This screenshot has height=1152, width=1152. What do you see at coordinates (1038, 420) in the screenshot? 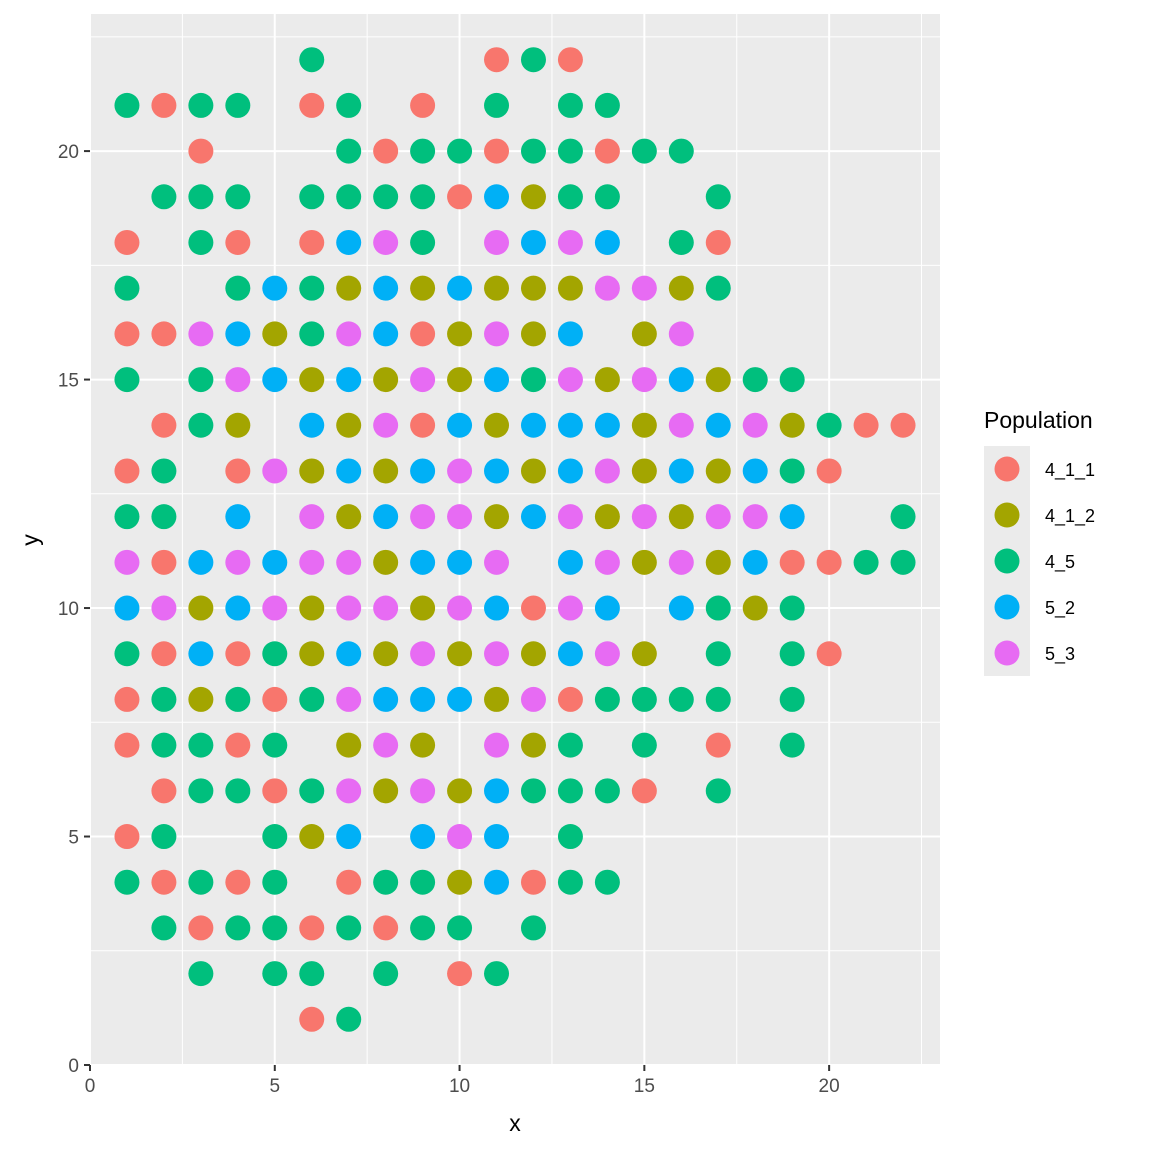
I see `legend-title: Population` at bounding box center [1038, 420].